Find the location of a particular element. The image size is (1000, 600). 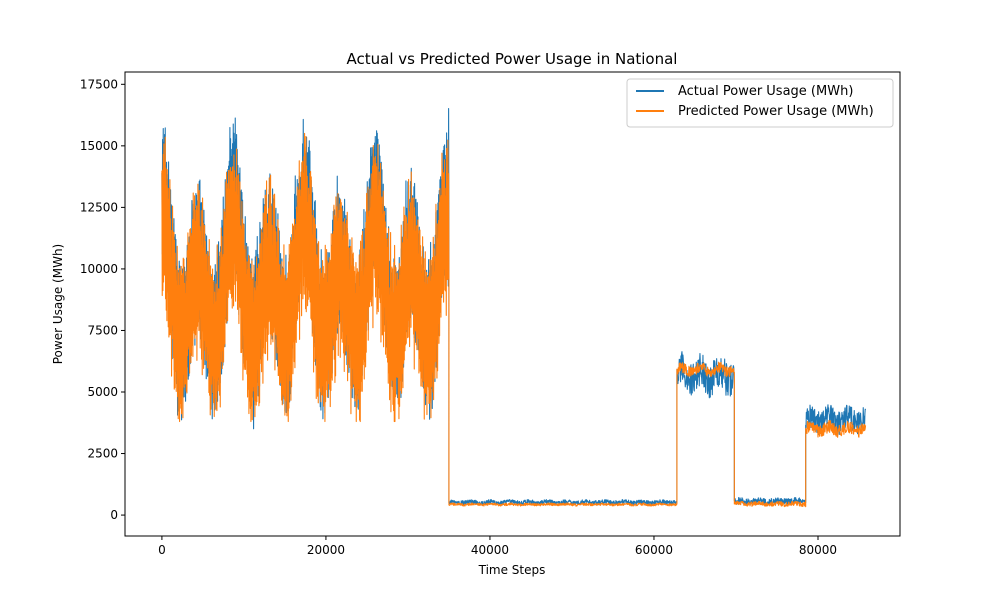

y-axis-label: Power Usage (MWh) is located at coordinates (58, 304).